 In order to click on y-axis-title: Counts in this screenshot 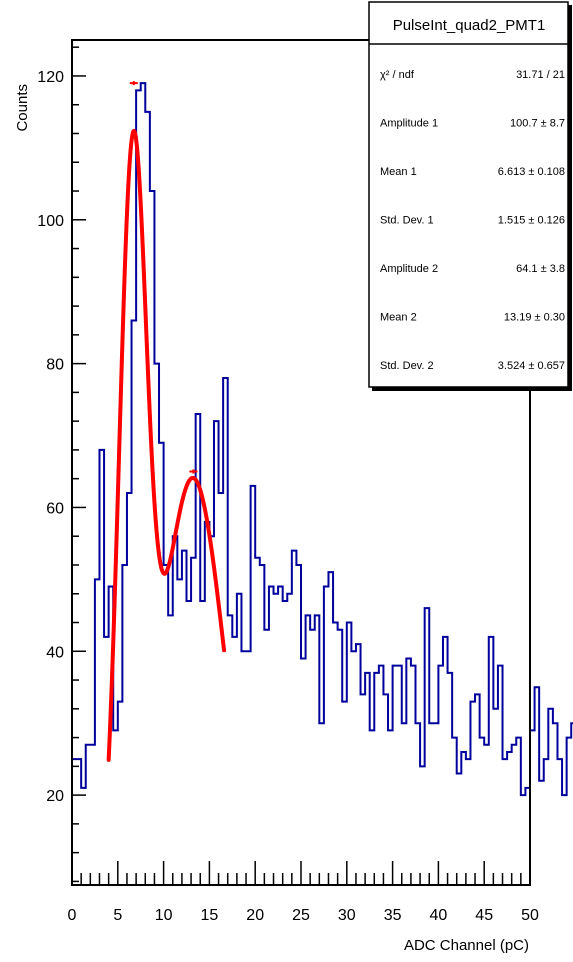, I will do `click(22, 108)`.